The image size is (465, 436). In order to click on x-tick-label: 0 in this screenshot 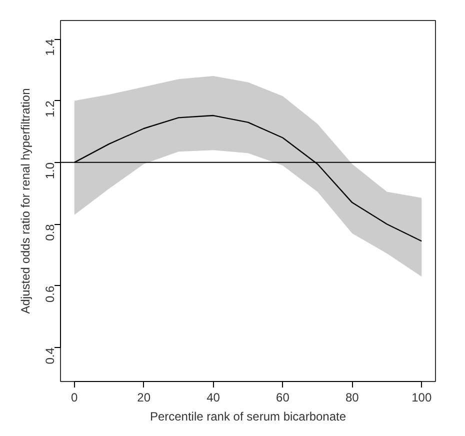, I will do `click(74, 397)`.